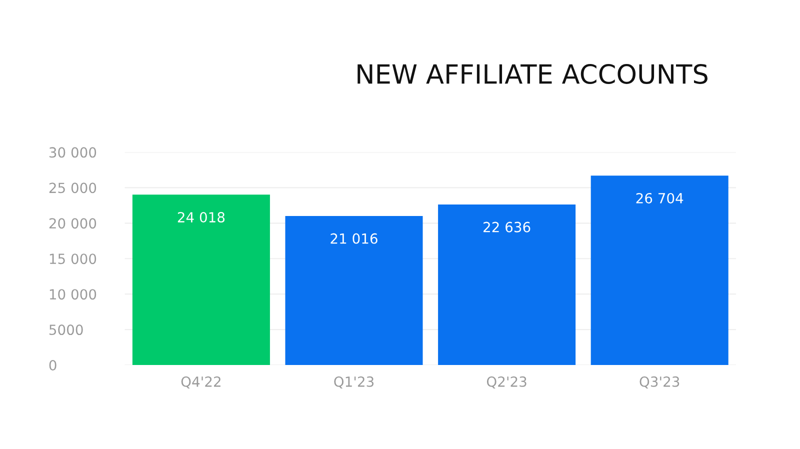 Image resolution: width=800 pixels, height=449 pixels. I want to click on y-tick-label: 5000, so click(66, 330).